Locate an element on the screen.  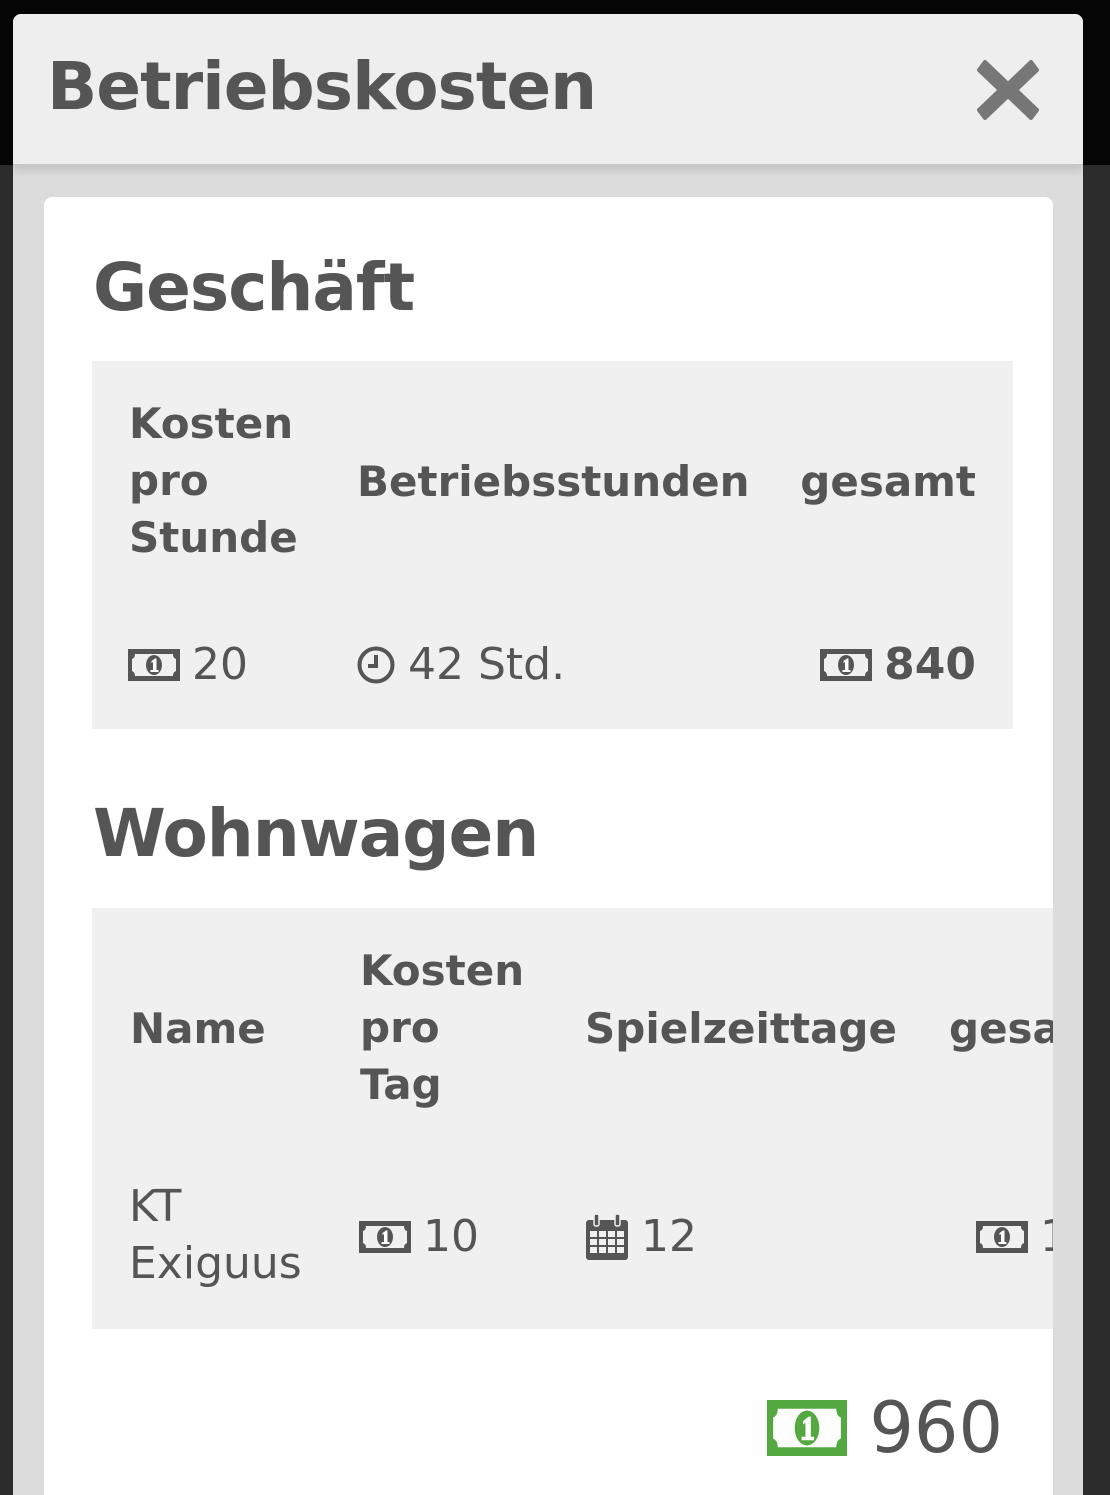
days-value: 12 is located at coordinates (669, 1236).